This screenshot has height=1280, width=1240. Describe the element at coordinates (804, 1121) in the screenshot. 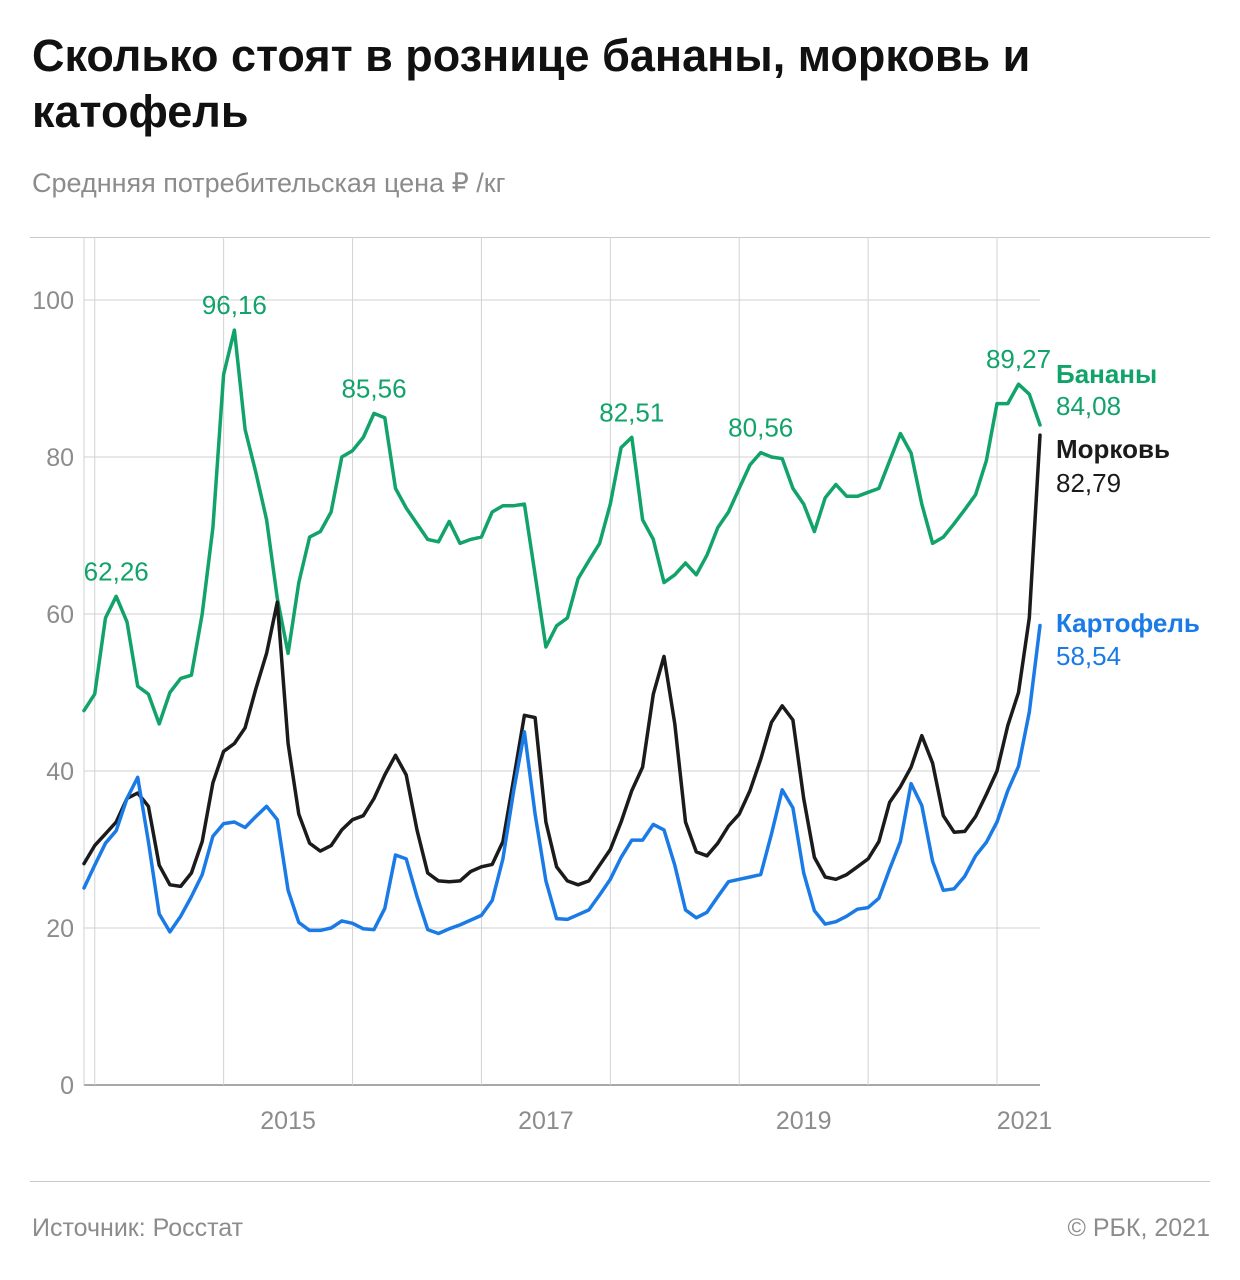

I see `x-tick-label: 2019` at that location.